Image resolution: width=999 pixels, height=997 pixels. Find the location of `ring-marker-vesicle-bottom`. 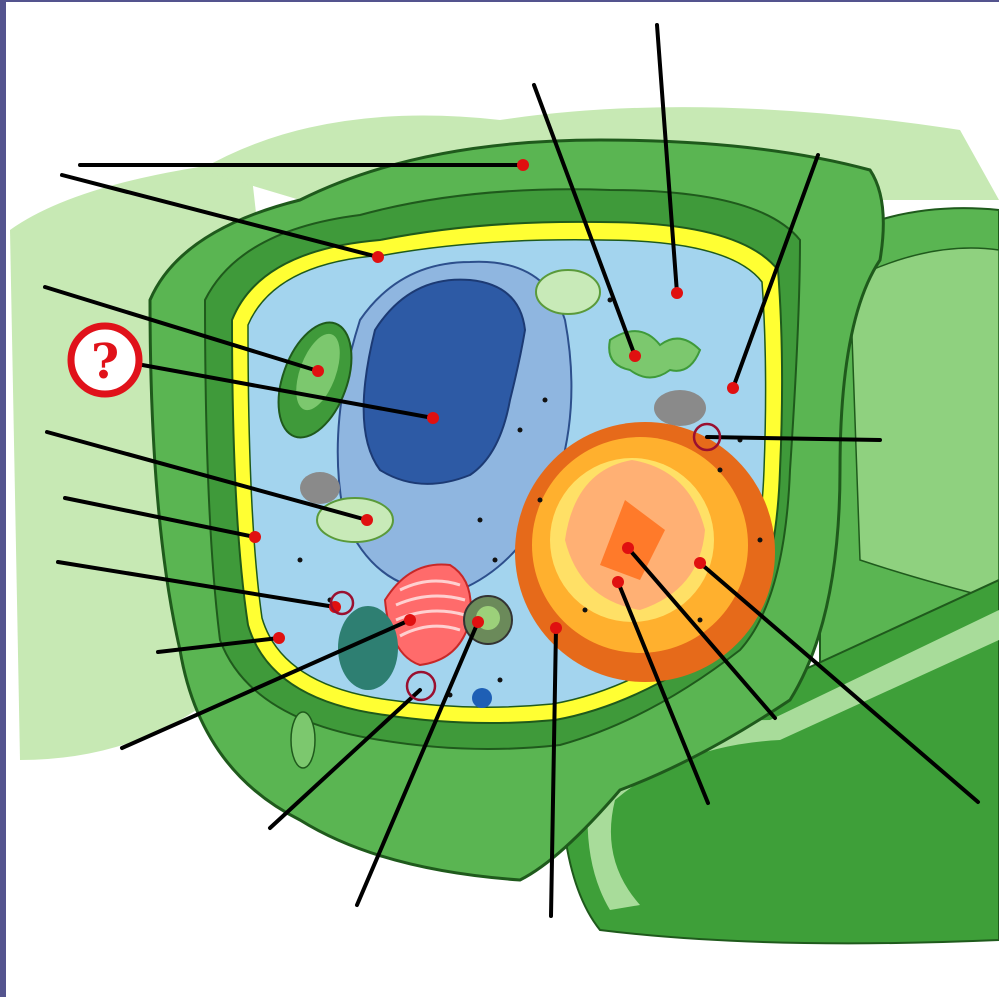

ring-marker-vesicle-bottom is located at coordinates (421, 686).